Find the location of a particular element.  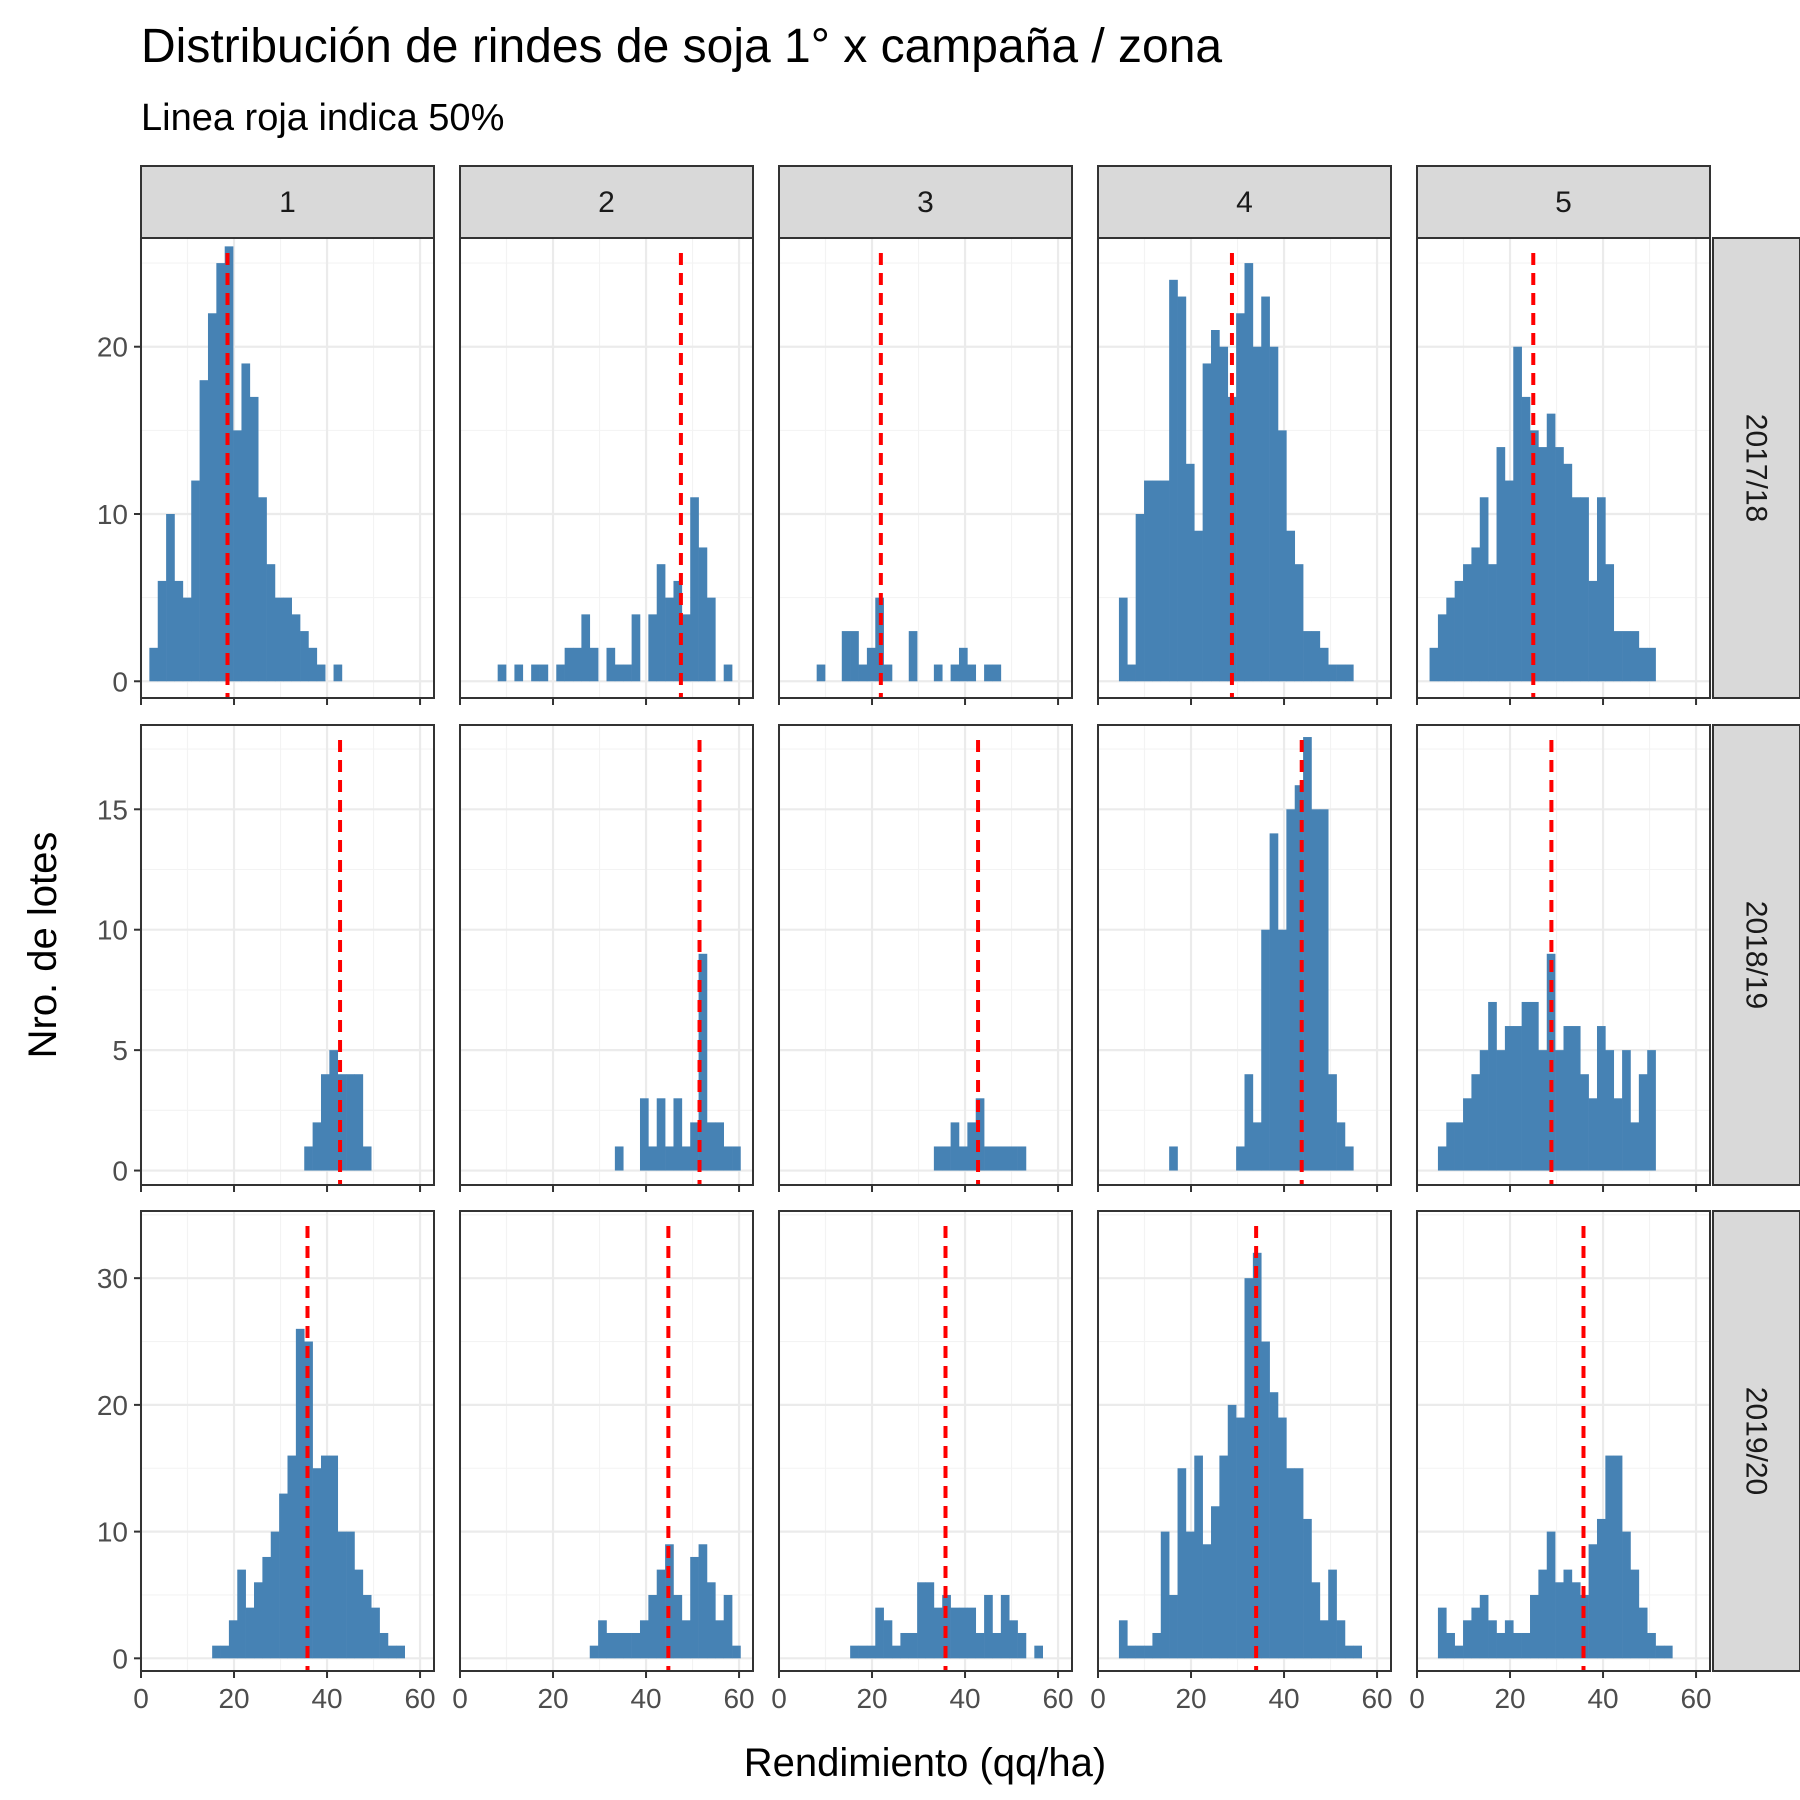

chart-subtitle: Linea roja indica 50% is located at coordinates (322, 118).